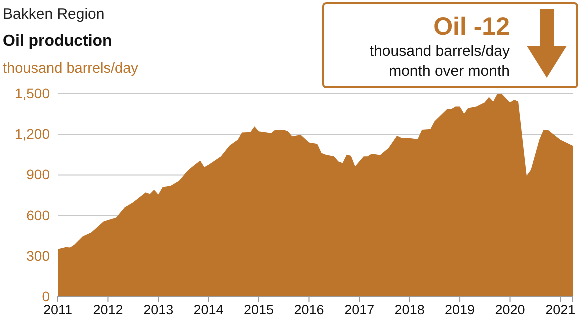 The image size is (580, 325). What do you see at coordinates (108, 310) in the screenshot?
I see `x-tick-label: 2012` at bounding box center [108, 310].